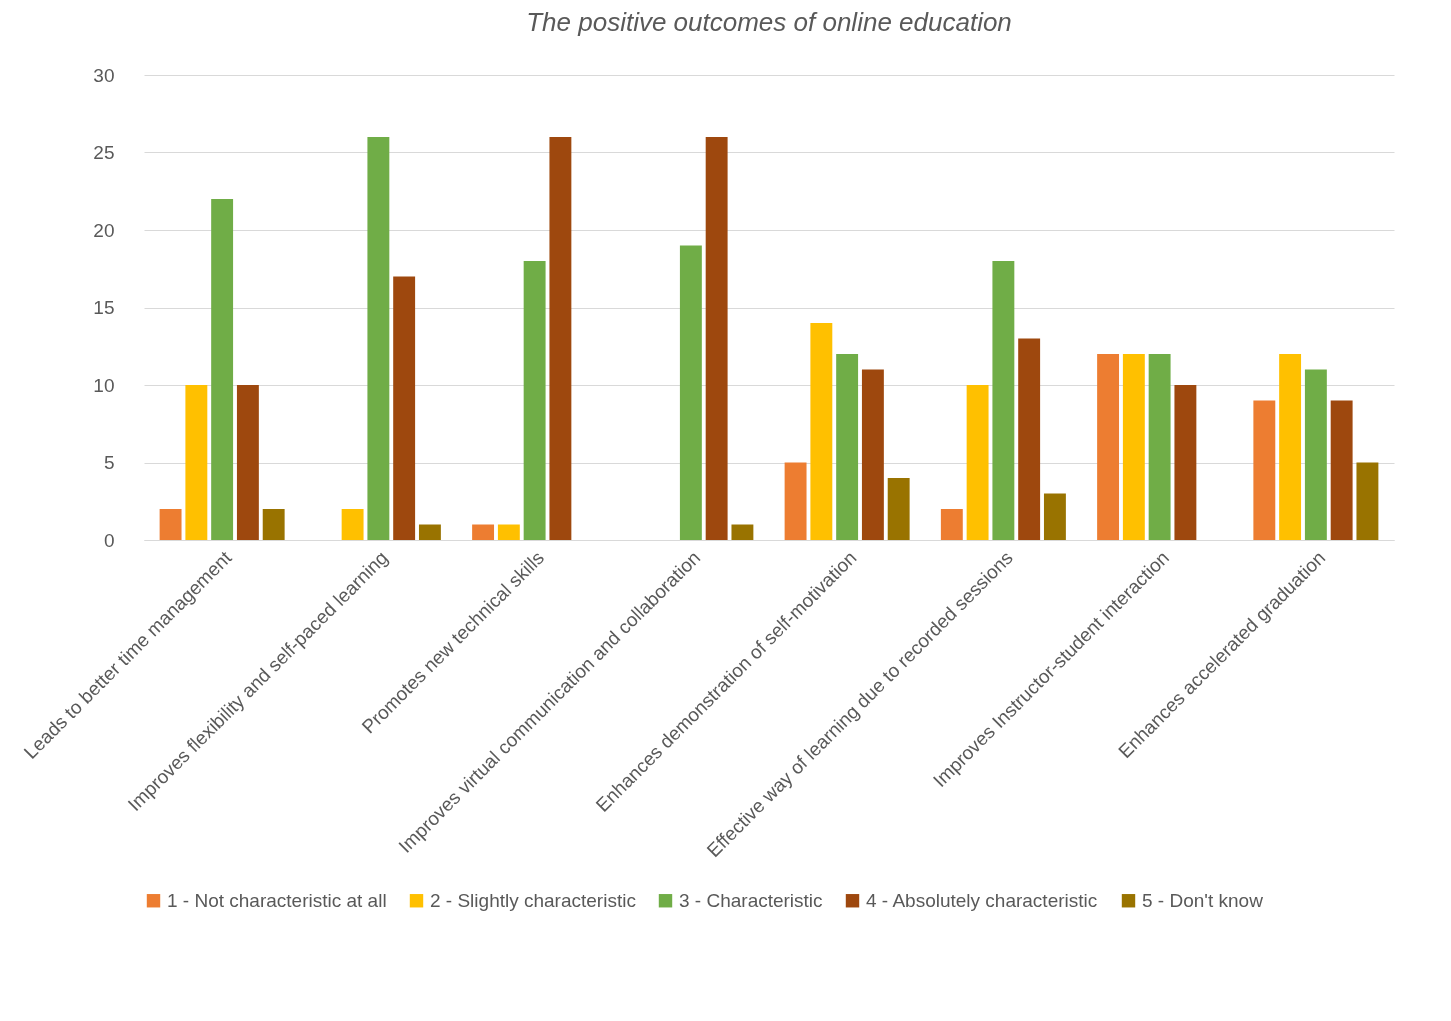  I want to click on y-tick-label: 10, so click(104, 385).